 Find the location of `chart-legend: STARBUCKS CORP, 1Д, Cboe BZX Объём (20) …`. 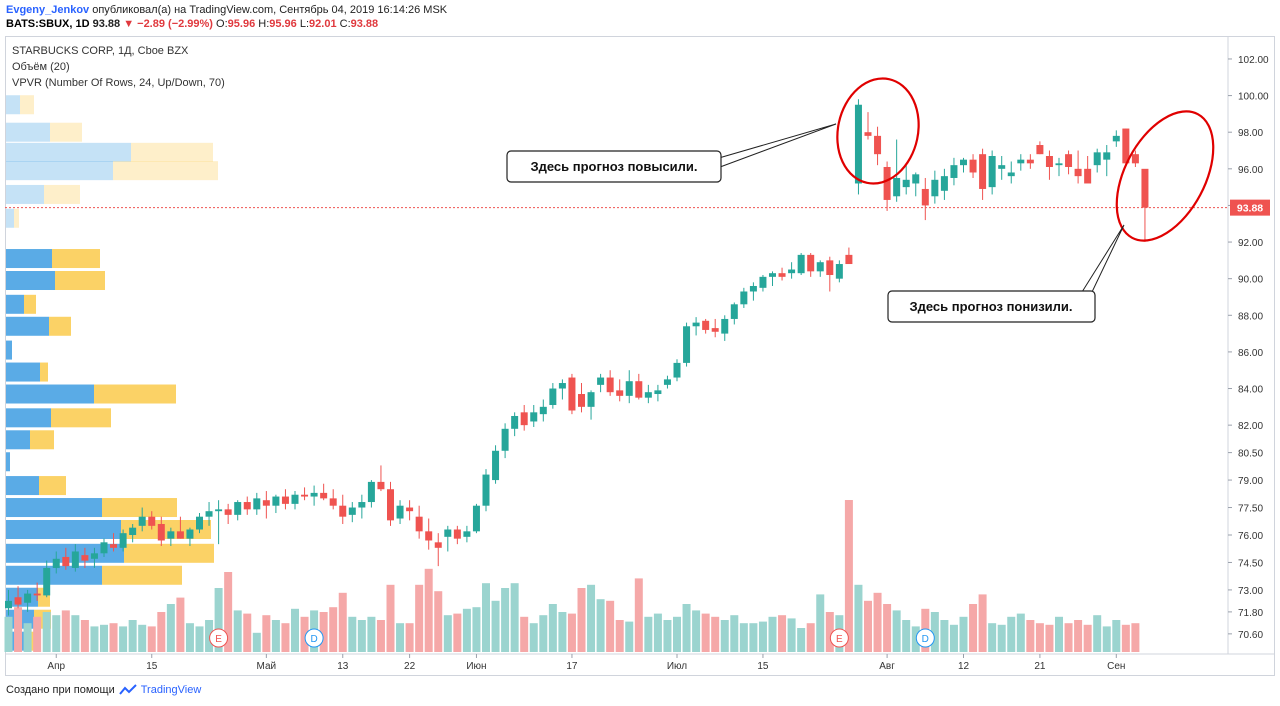

chart-legend: STARBUCKS CORP, 1Д, Cboe BZX Объём (20) … is located at coordinates (118, 67).